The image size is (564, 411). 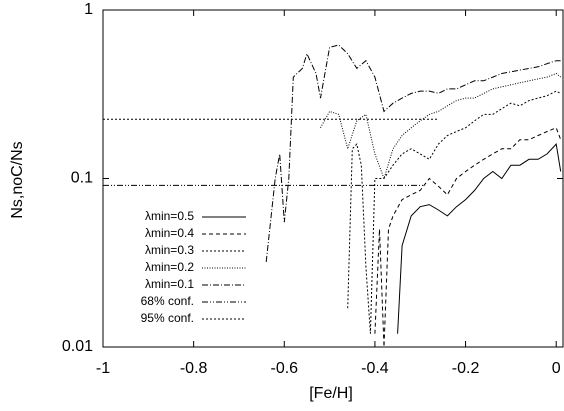 What do you see at coordinates (88, 9) in the screenshot?
I see `y-tick-label: 1` at bounding box center [88, 9].